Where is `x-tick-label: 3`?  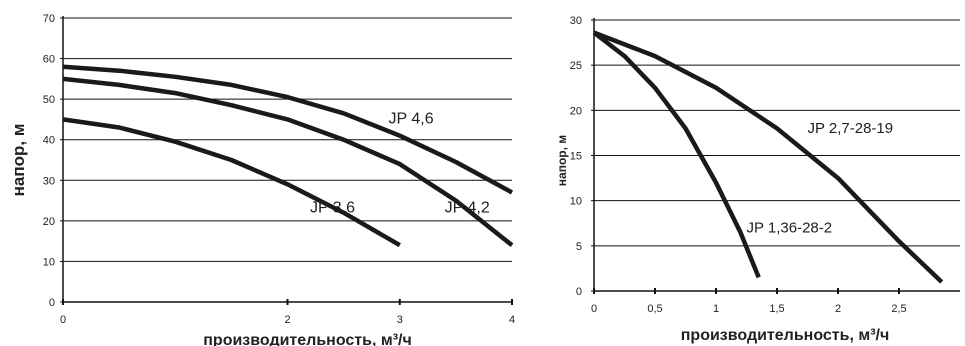
x-tick-label: 3 is located at coordinates (400, 320).